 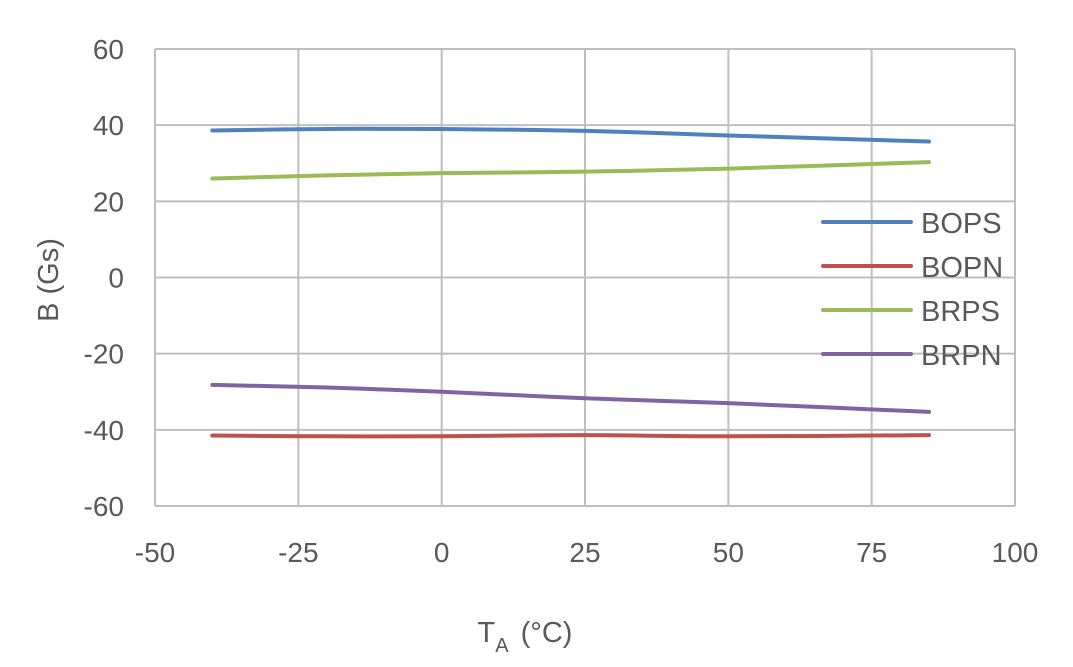 What do you see at coordinates (912, 290) in the screenshot?
I see `legend: BOPS BOPN BRPS BRPN` at bounding box center [912, 290].